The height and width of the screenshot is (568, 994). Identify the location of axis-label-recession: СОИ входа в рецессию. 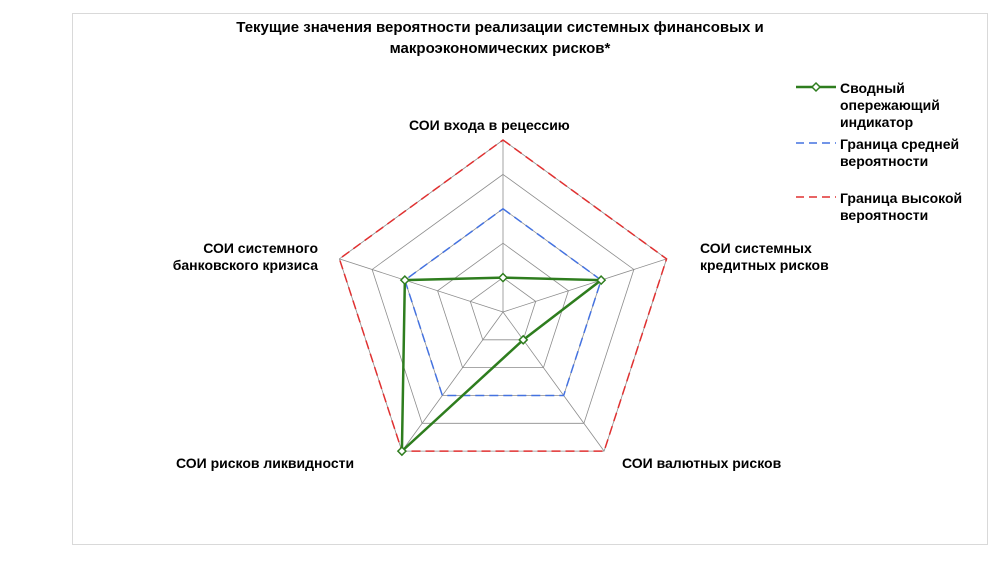
(489, 125).